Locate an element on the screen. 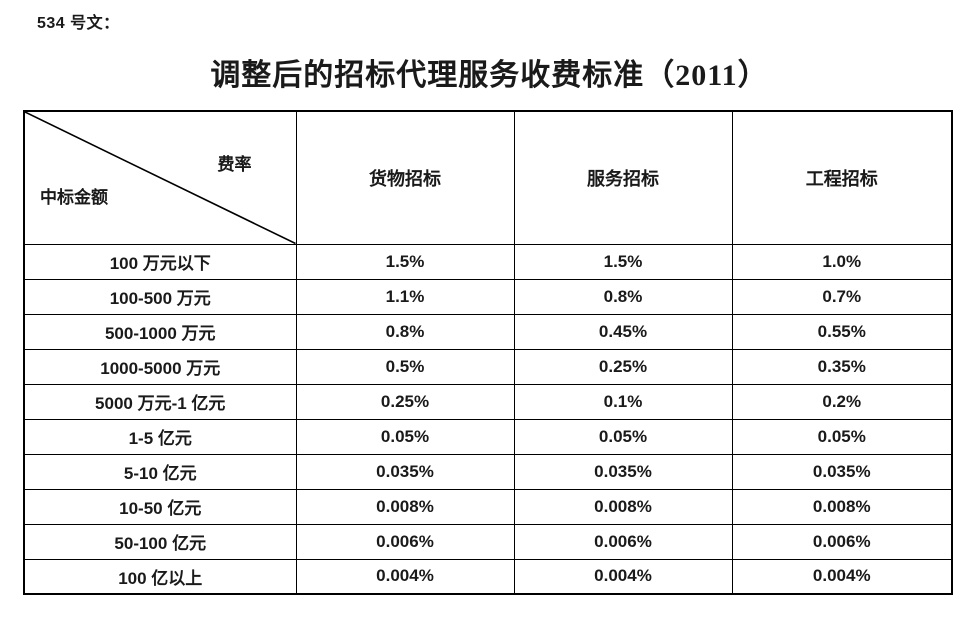 Image resolution: width=979 pixels, height=629 pixels. page-title: 调整后的招标代理服务收费标准（2011） is located at coordinates (489, 75).